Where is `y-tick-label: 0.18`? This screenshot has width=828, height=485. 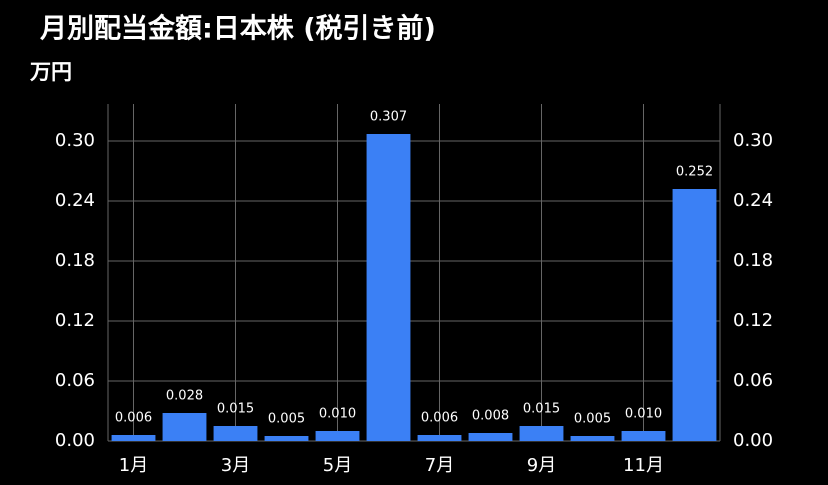 y-tick-label: 0.18 is located at coordinates (75, 260).